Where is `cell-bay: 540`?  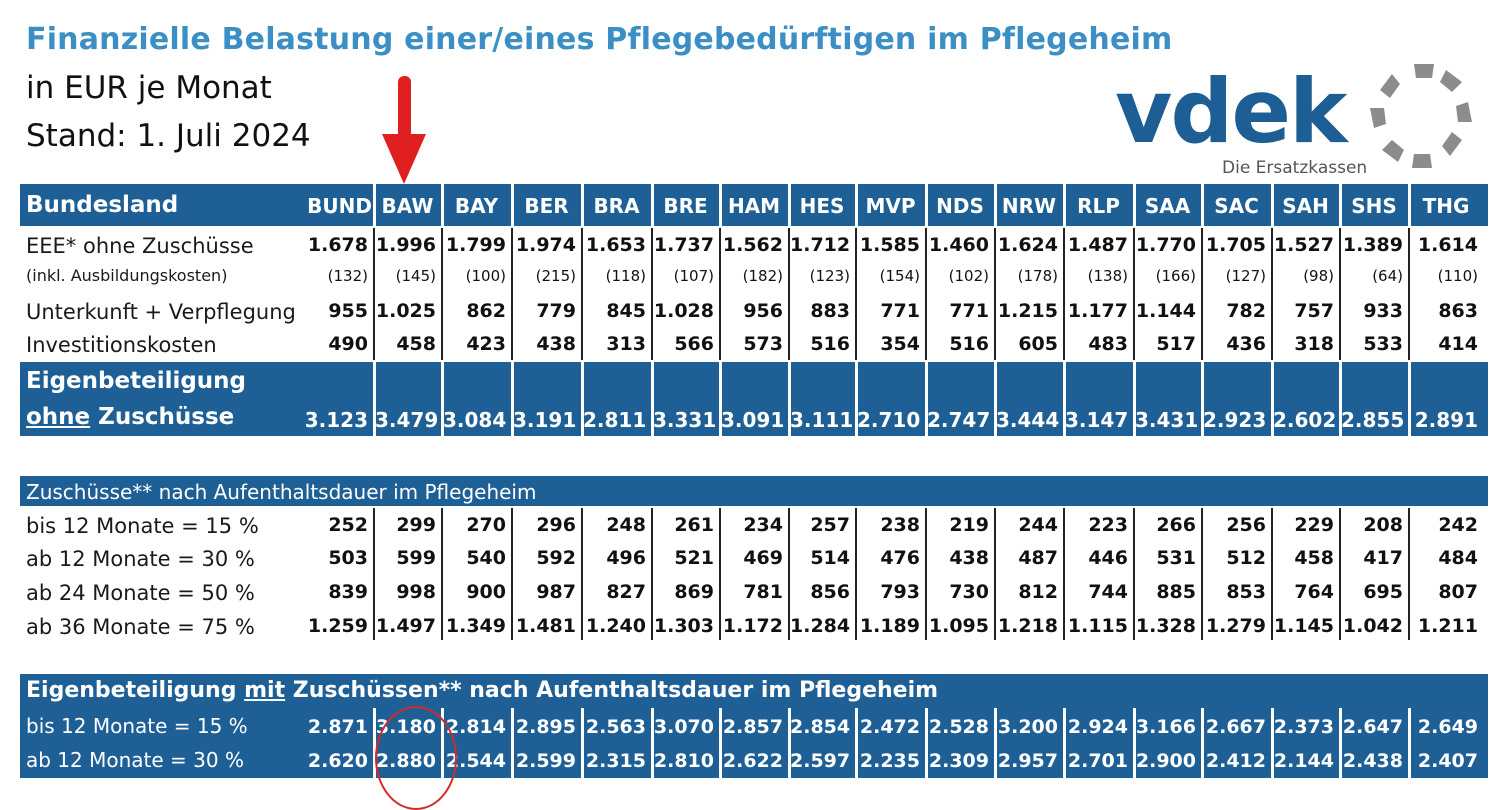
cell-bay: 540 is located at coordinates (486, 558).